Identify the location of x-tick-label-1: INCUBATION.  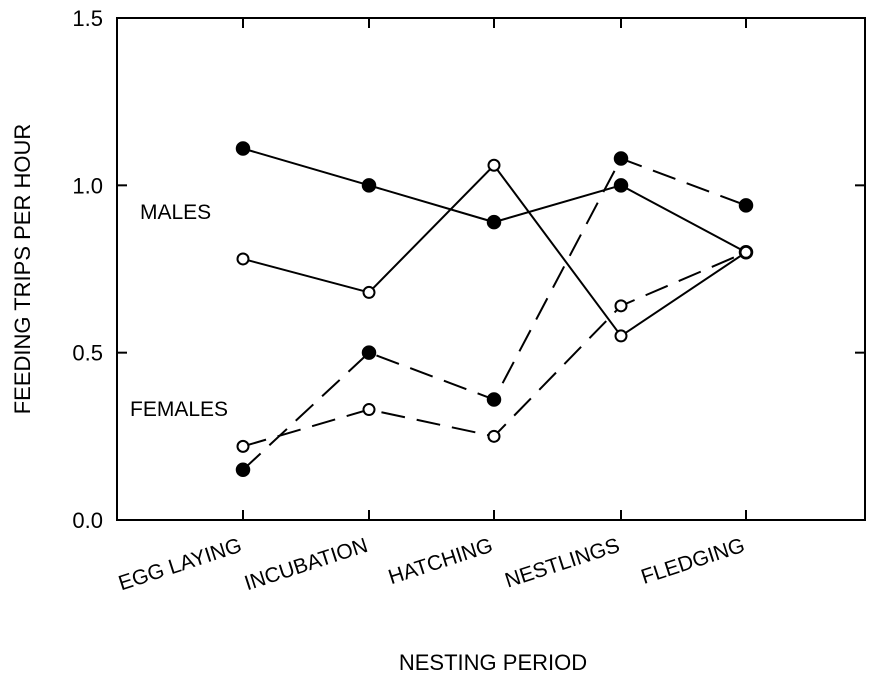
(306, 564).